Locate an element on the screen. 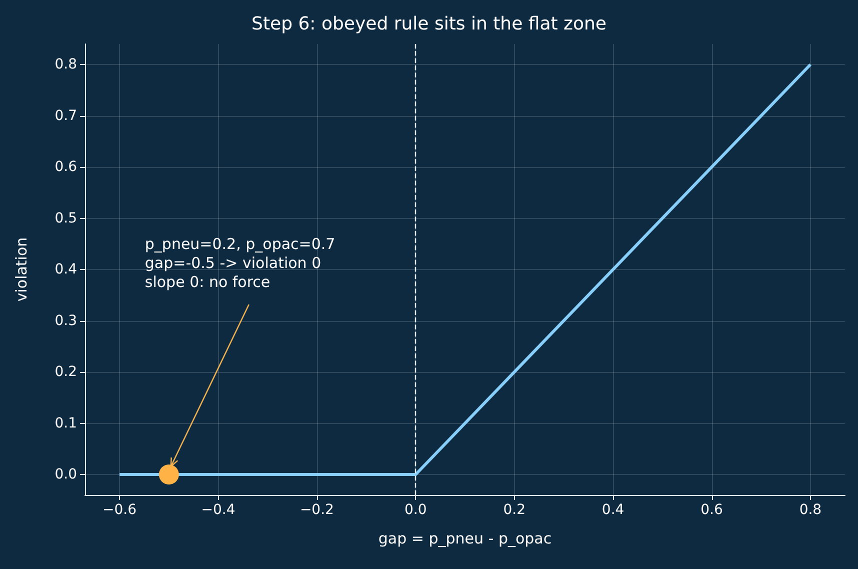 This screenshot has height=569, width=858. x-axis-title: gap = p_pneu - p_opac is located at coordinates (465, 539).